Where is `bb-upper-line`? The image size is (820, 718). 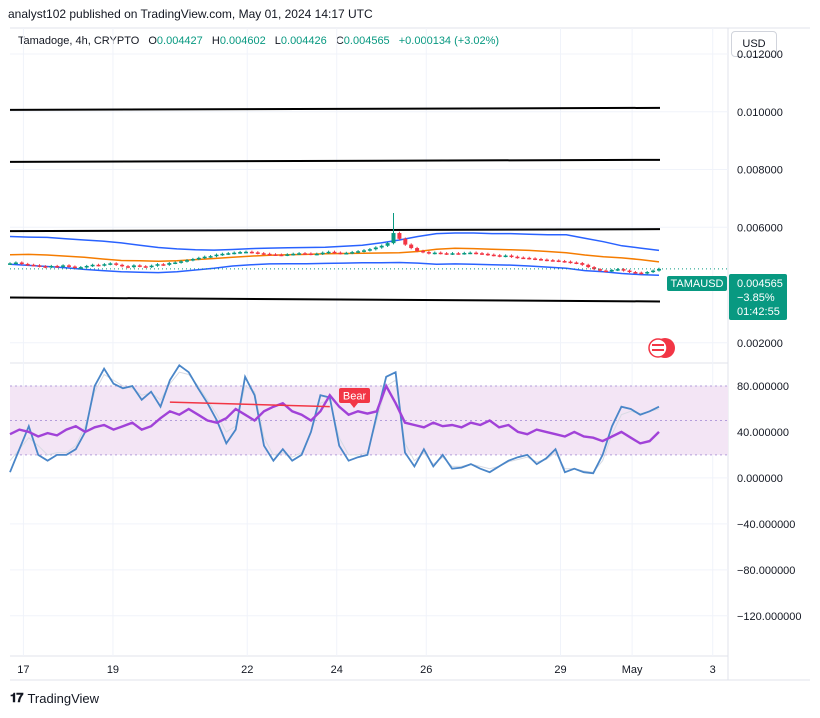
bb-upper-line is located at coordinates (334, 242).